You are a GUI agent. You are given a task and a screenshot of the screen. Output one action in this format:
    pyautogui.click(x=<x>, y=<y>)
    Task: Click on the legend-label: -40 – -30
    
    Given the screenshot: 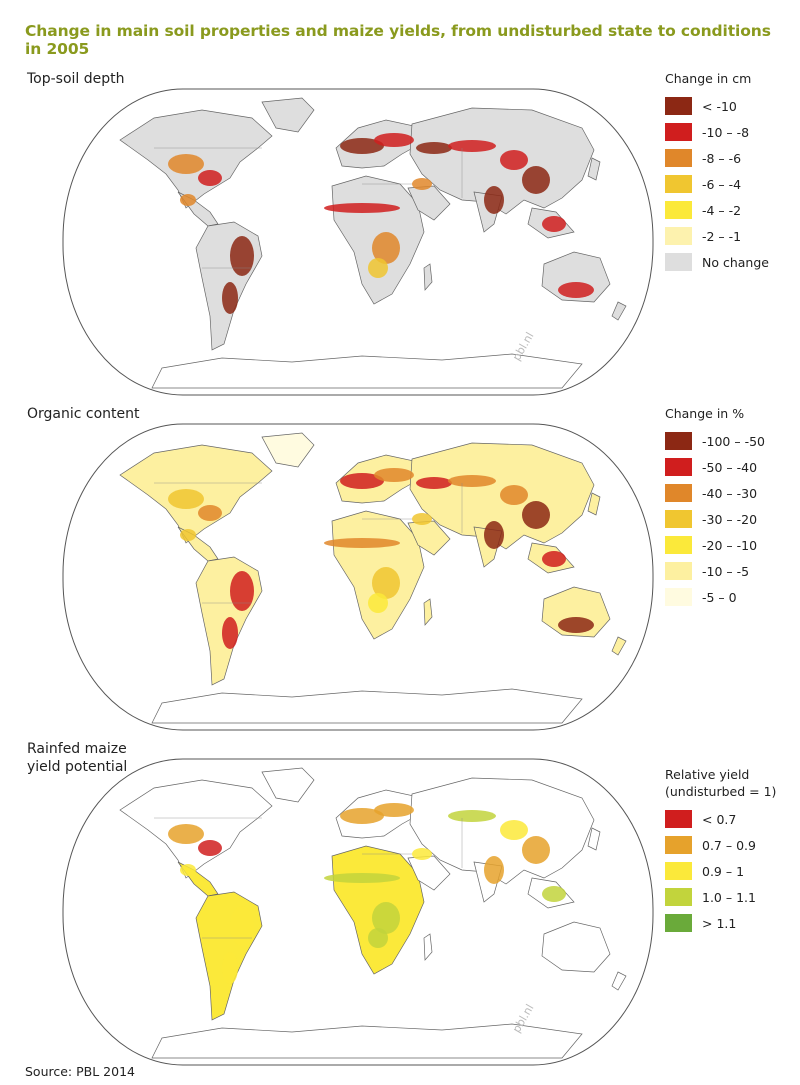 What is the action you would take?
    pyautogui.click(x=730, y=493)
    